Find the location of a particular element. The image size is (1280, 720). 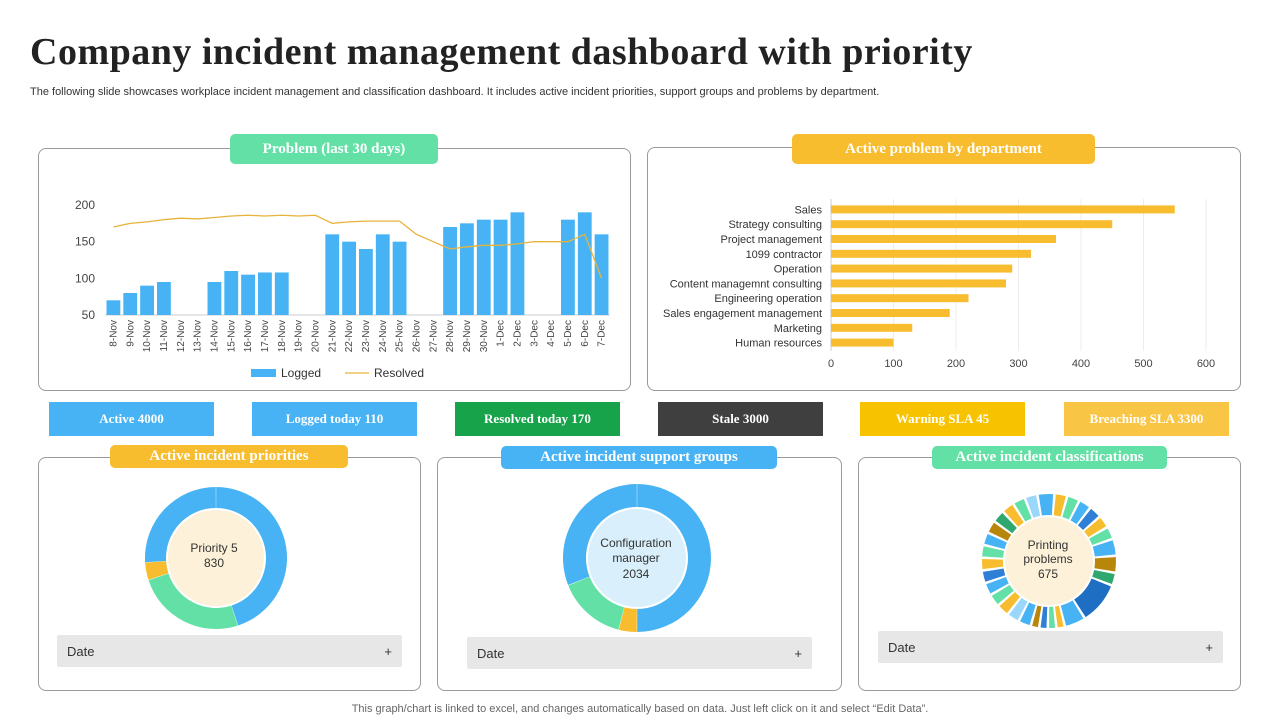

category-label: Human resources is located at coordinates (778, 344).